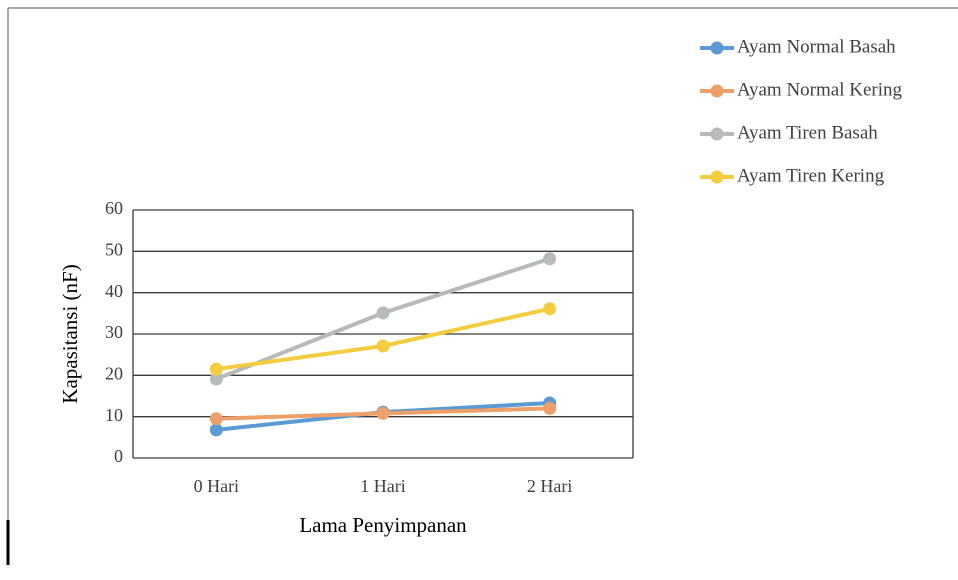 The image size is (958, 580). I want to click on legend-label: Ayam Normal Basah, so click(816, 46).